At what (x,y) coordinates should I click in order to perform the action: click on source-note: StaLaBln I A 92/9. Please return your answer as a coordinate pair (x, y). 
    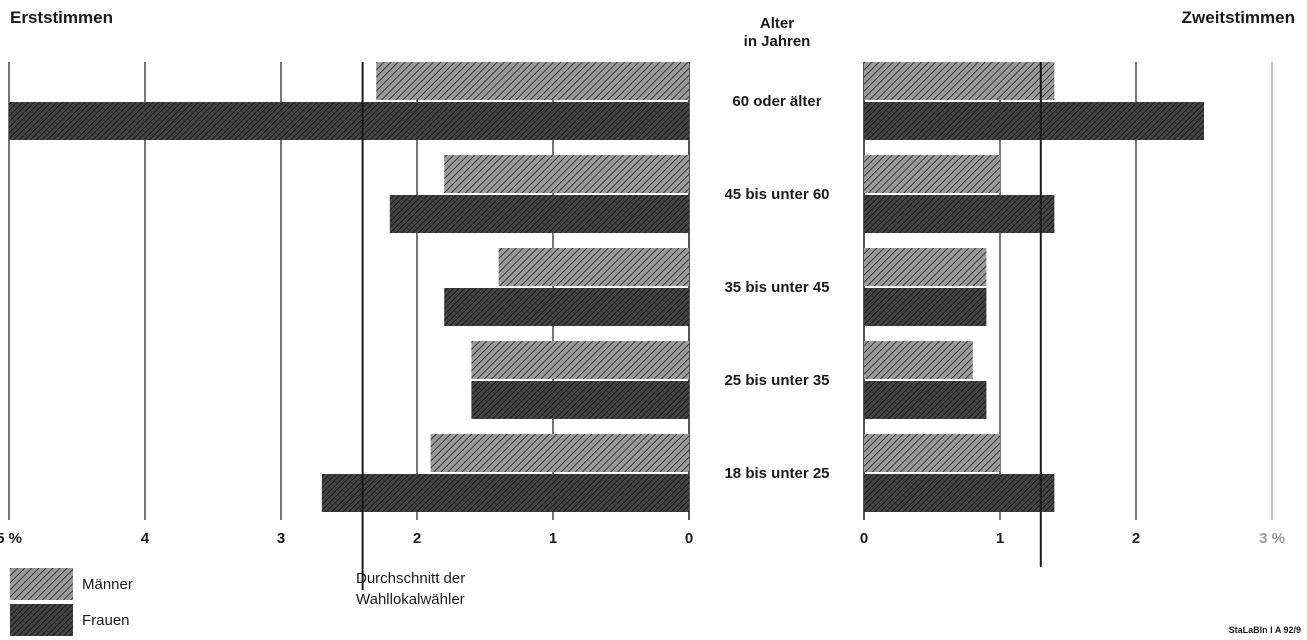
    Looking at the image, I should click on (1264, 630).